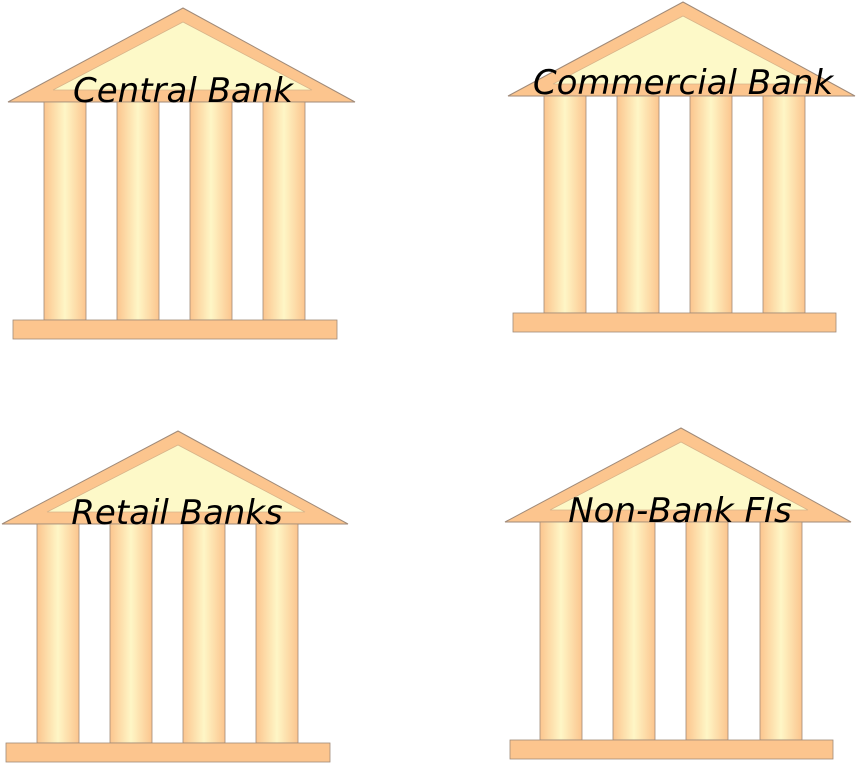 This screenshot has width=856, height=763. I want to click on bank-label: Non-Bank FIs, so click(680, 511).